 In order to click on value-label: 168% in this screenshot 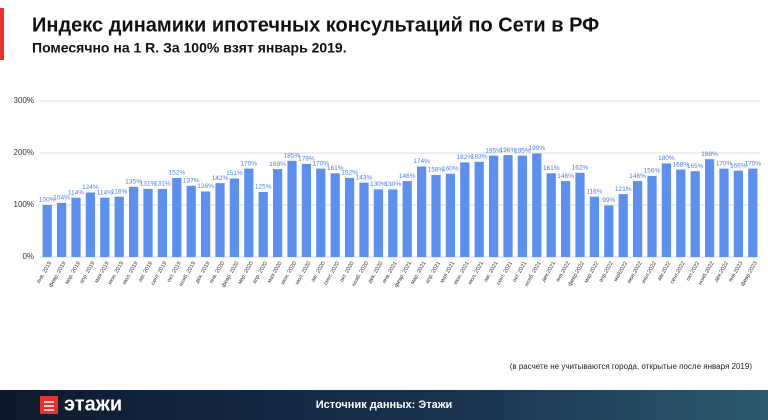, I will do `click(680, 164)`.